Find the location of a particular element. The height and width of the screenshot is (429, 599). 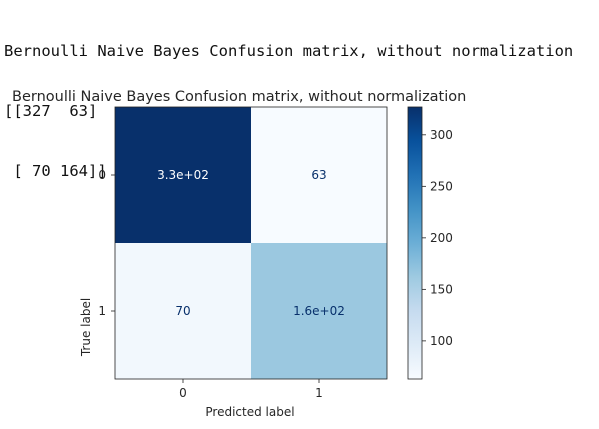

colorbar-ticks: 100 150 200 250 300 is located at coordinates (437, 238).